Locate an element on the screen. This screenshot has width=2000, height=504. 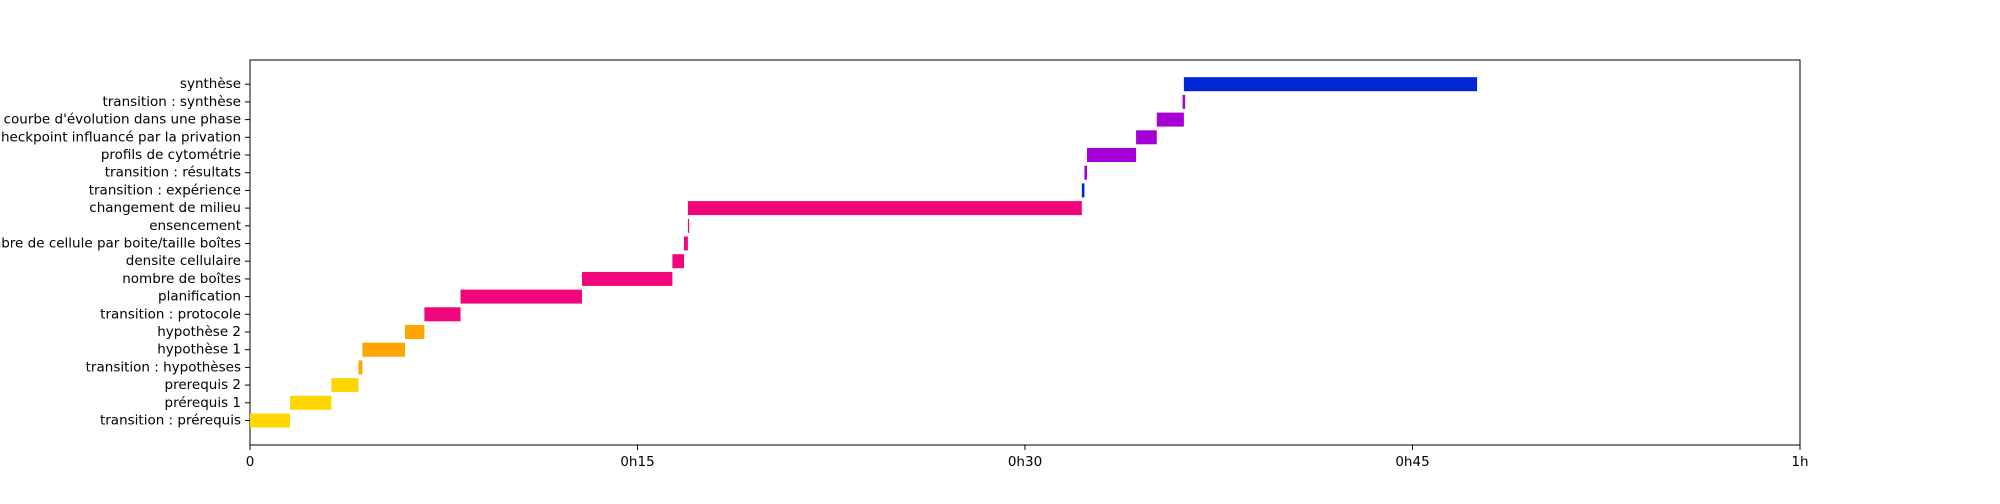
y-tick-label: transition : protocole is located at coordinates (170, 314).